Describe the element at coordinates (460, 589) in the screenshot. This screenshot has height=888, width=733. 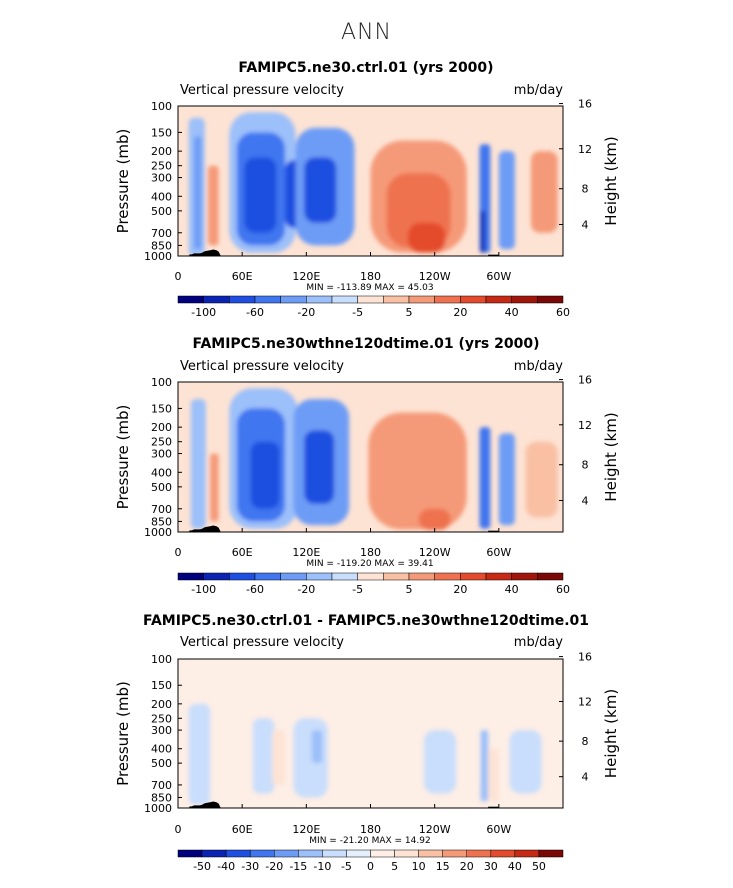
I see `colorbar-label: 20` at that location.